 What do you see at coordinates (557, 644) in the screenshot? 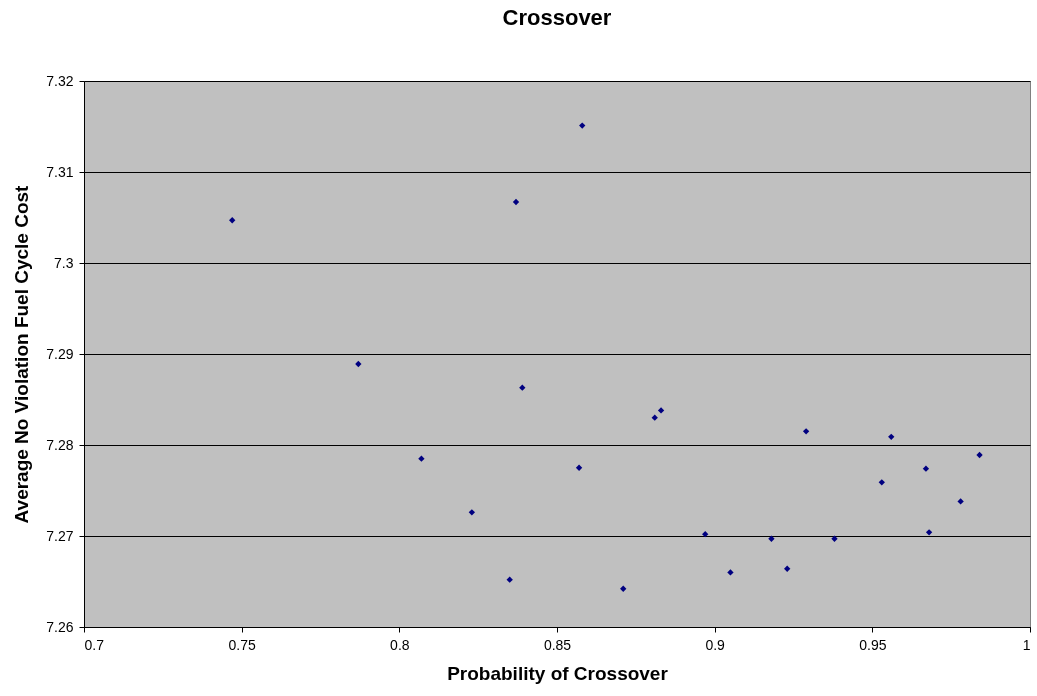
I see `x-tick-label: 0.85` at bounding box center [557, 644].